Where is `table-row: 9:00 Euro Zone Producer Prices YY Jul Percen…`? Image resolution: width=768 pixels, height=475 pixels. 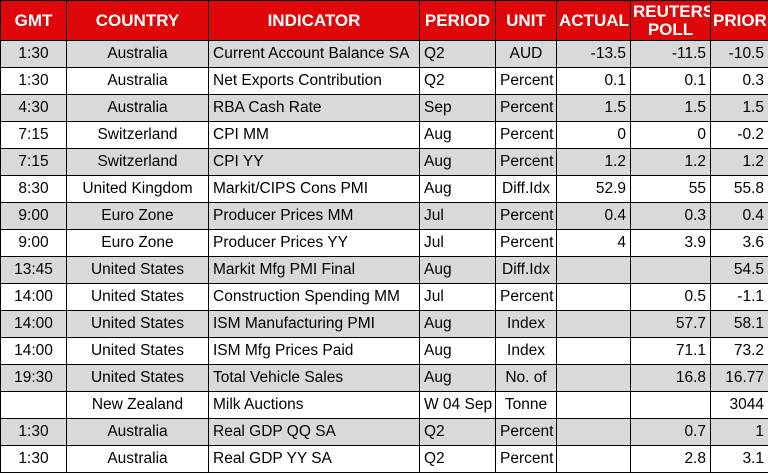 table-row: 9:00 Euro Zone Producer Prices YY Jul Percen… is located at coordinates (384, 243).